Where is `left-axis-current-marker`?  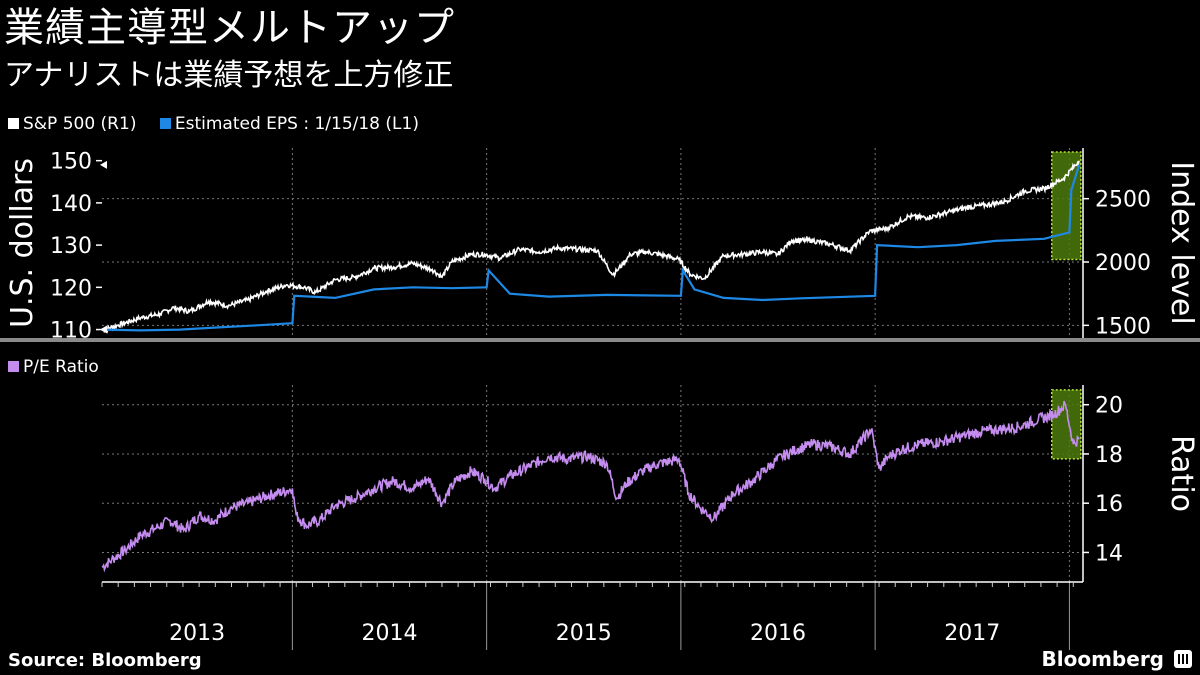
left-axis-current-marker is located at coordinates (103, 164).